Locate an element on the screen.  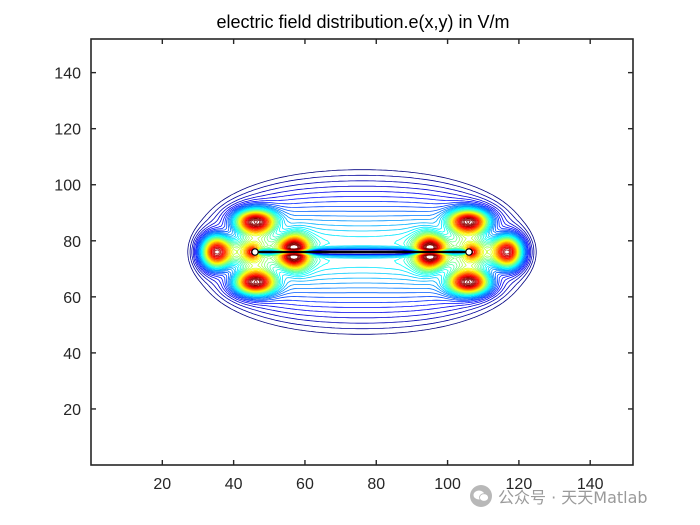
x-tick-label: 80 is located at coordinates (376, 484).